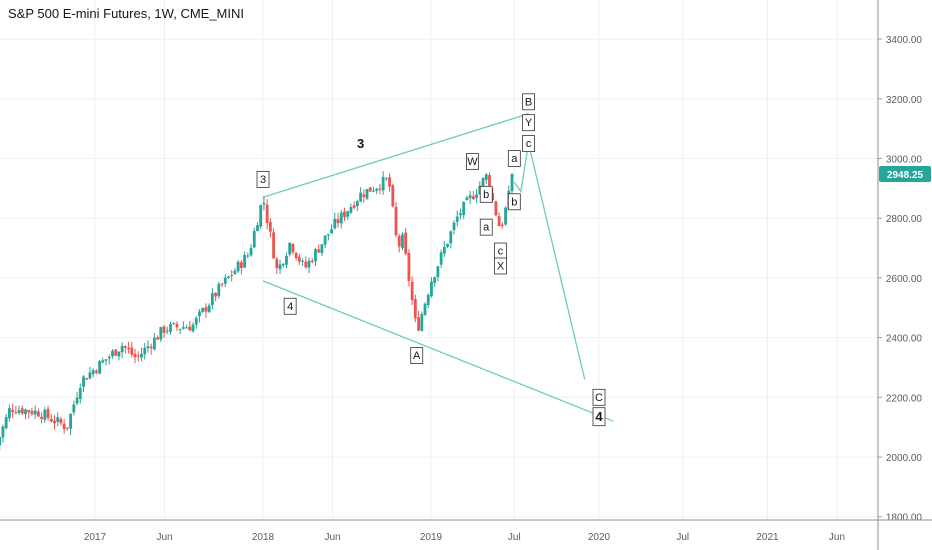  I want to click on wave-label-text: A, so click(417, 356).